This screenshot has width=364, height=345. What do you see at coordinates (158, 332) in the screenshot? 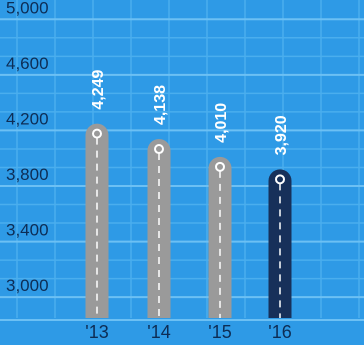
I see `x-category-label: '14` at bounding box center [158, 332].